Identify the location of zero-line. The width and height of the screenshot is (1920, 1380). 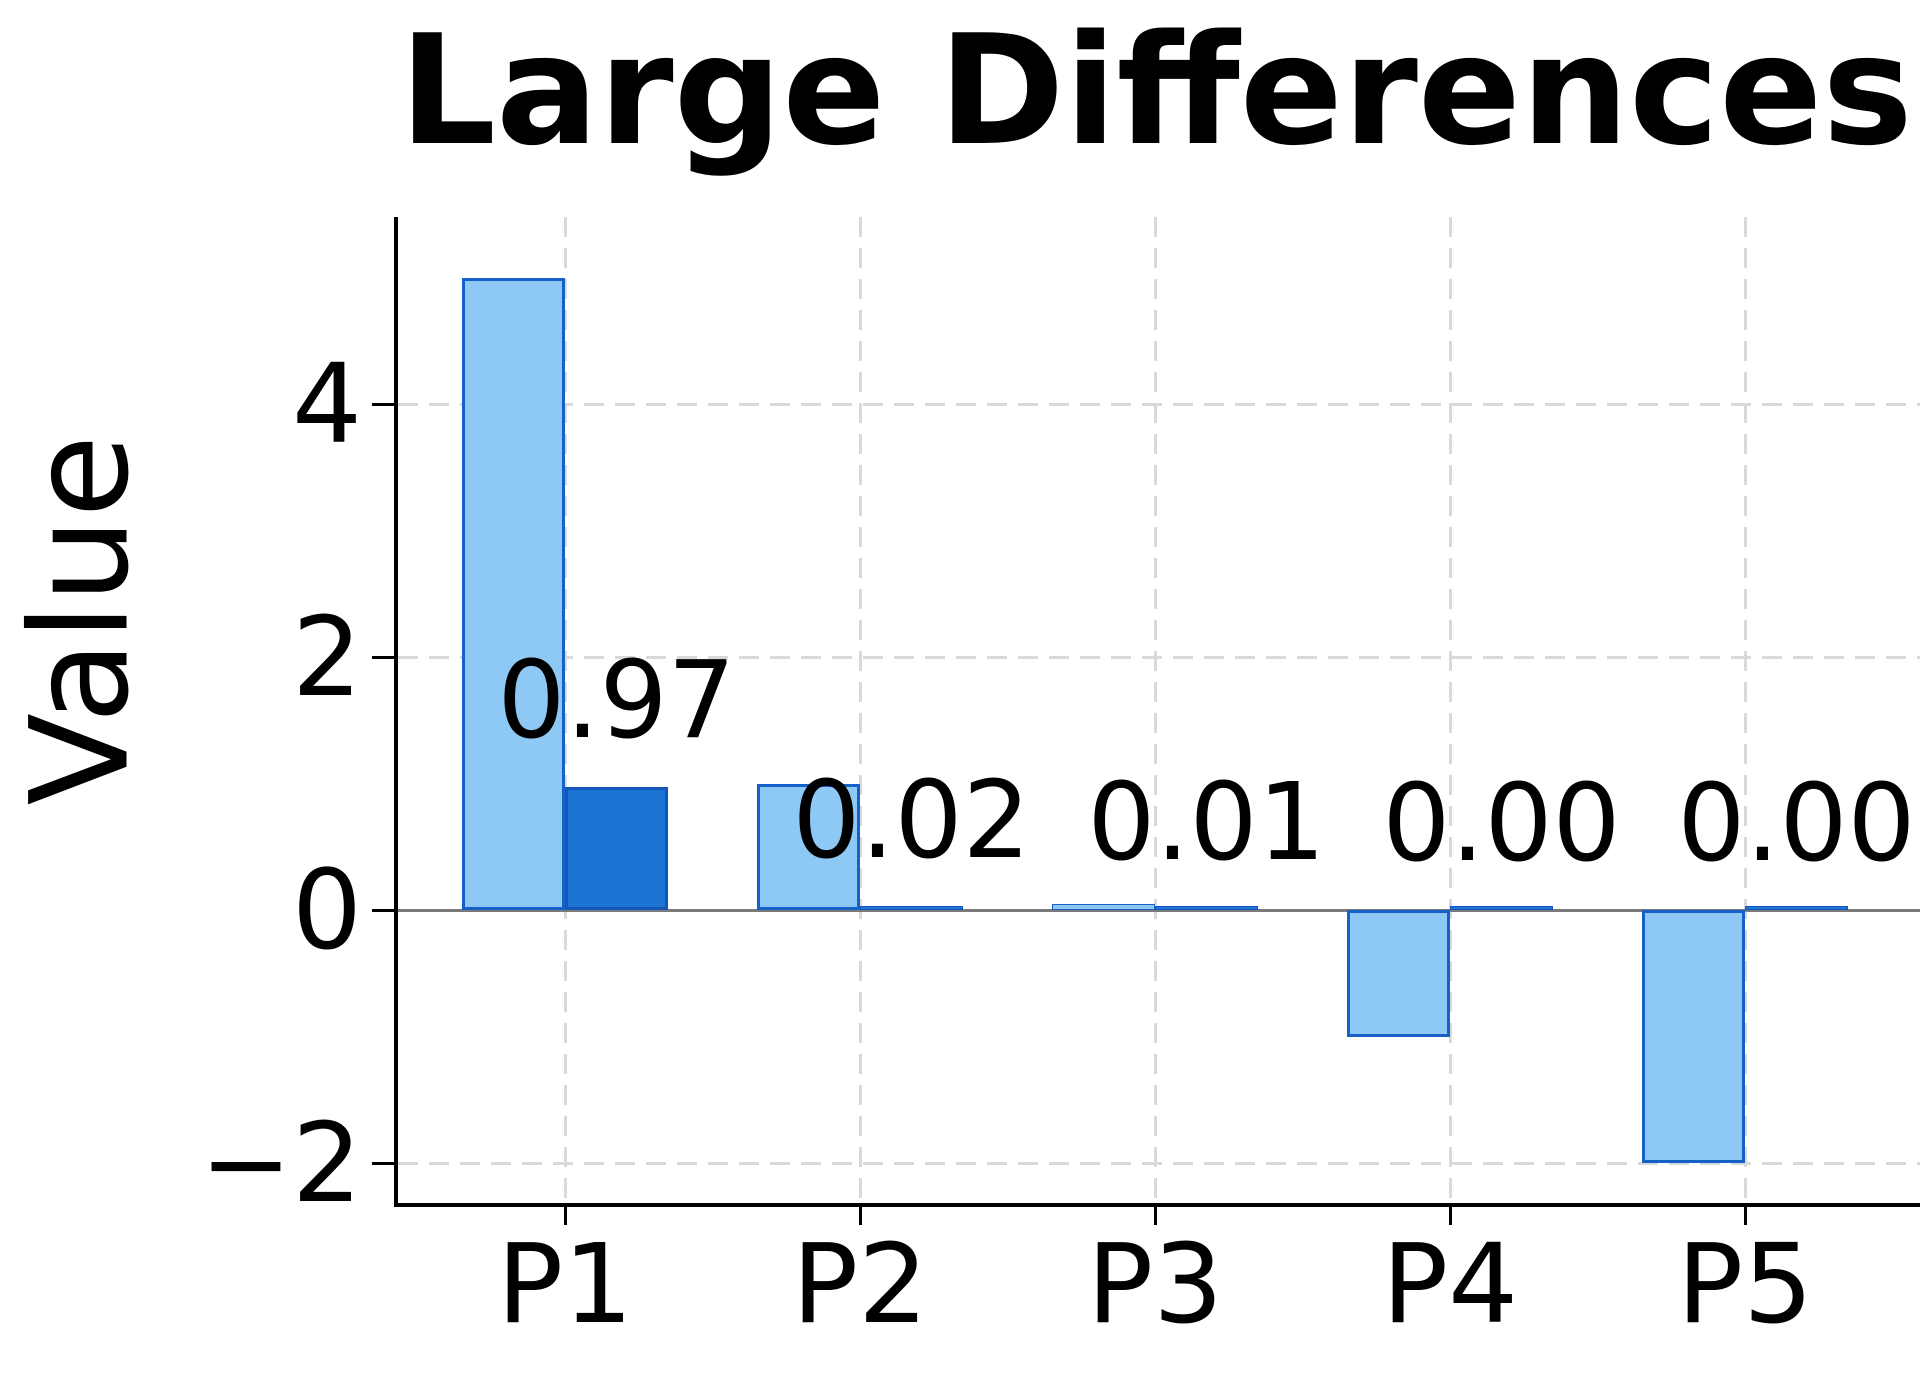
(1159, 910).